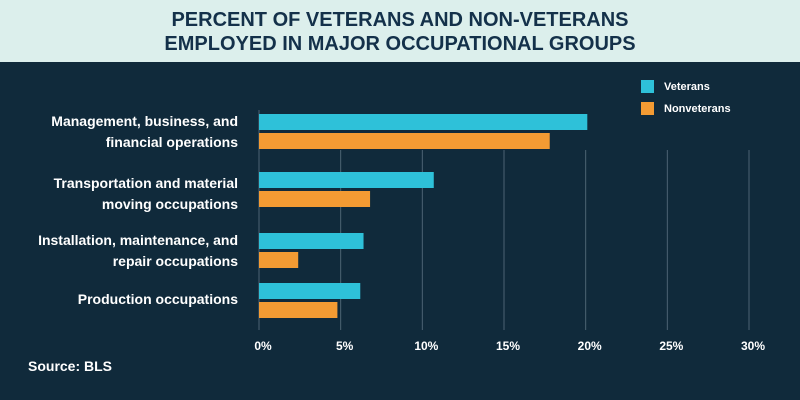 The image size is (800, 400). I want to click on category-label: Production occupations, so click(157, 299).